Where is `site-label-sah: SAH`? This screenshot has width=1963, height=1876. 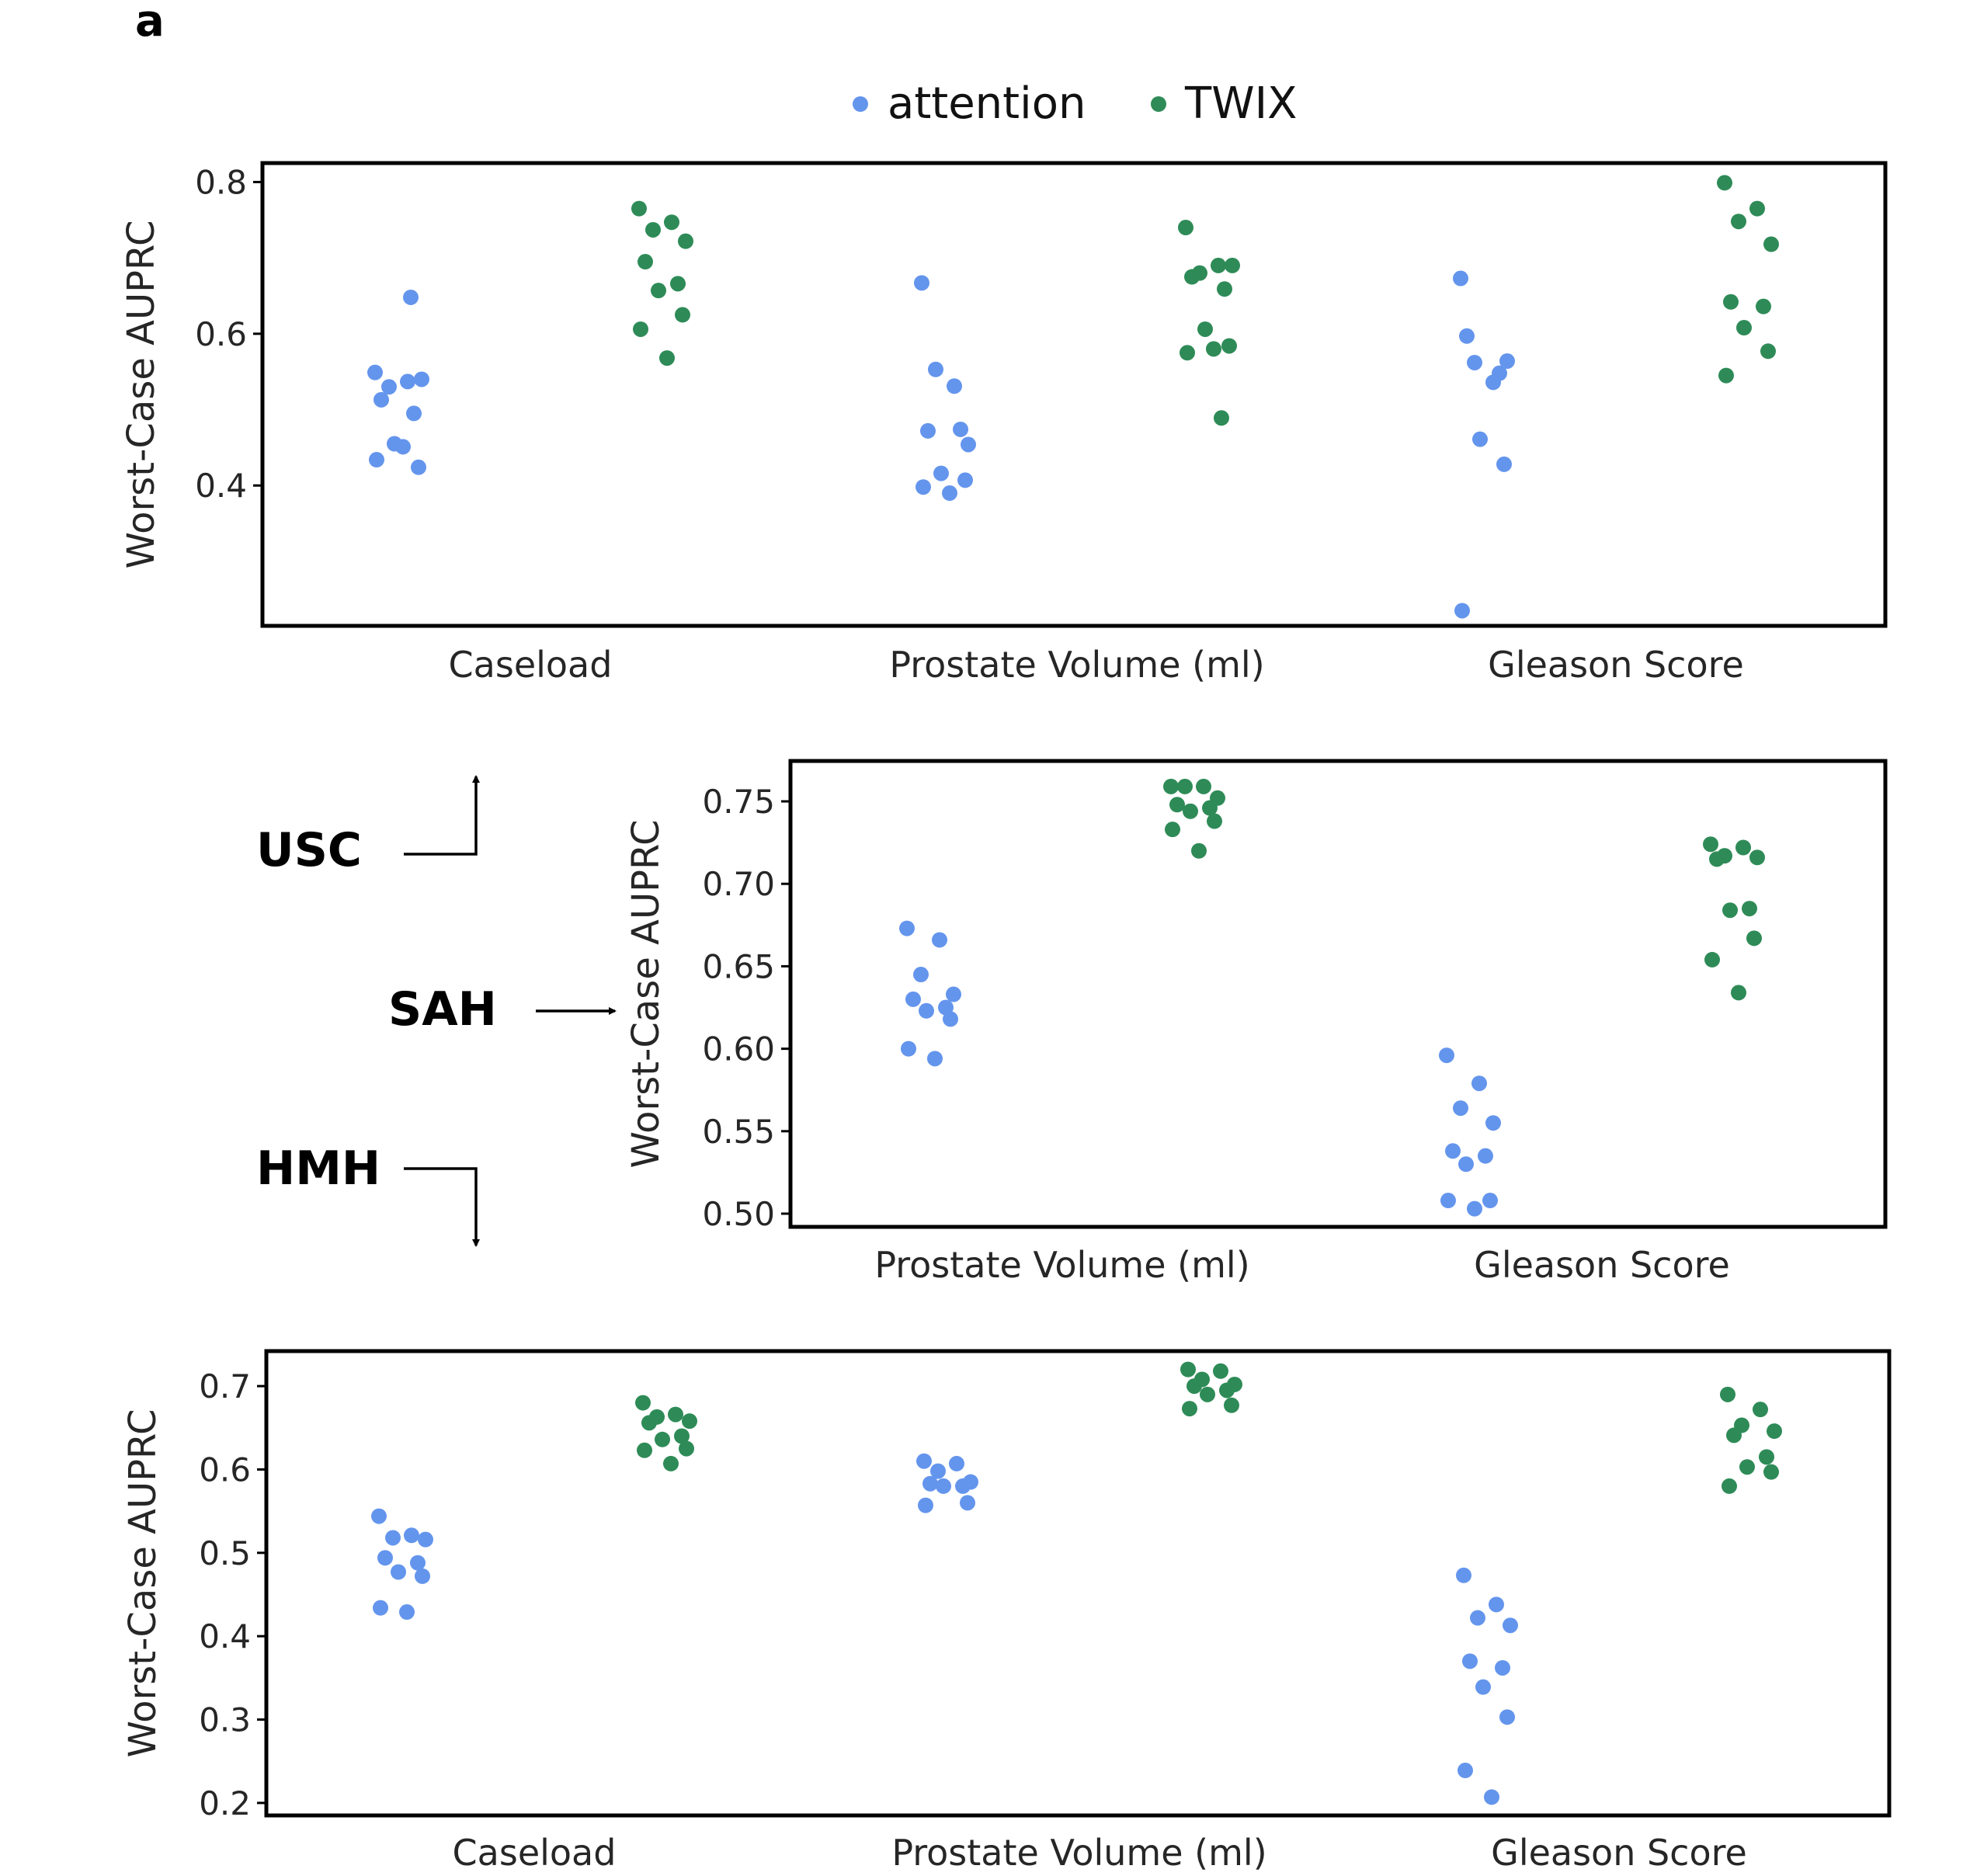
site-label-sah: SAH is located at coordinates (442, 1009).